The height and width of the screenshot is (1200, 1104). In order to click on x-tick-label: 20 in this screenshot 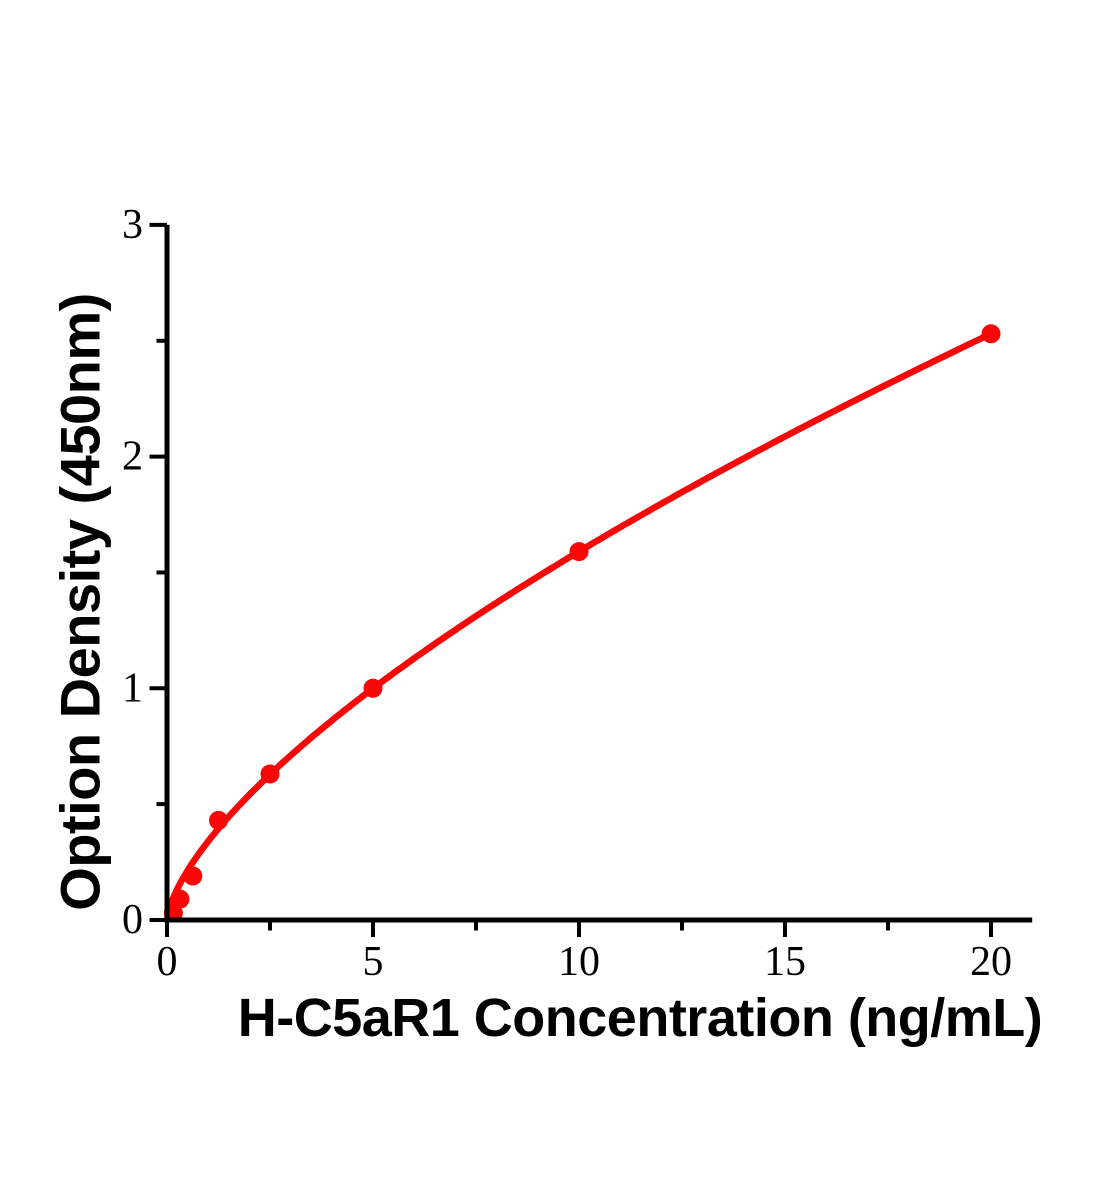, I will do `click(991, 962)`.